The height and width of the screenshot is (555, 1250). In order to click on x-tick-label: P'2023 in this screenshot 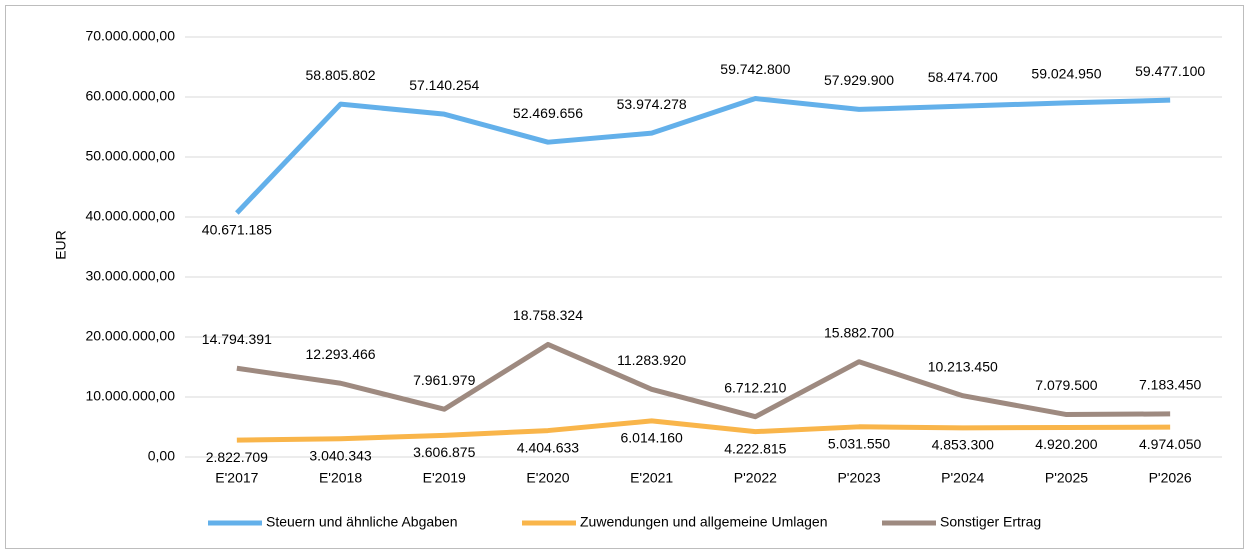, I will do `click(858, 478)`.